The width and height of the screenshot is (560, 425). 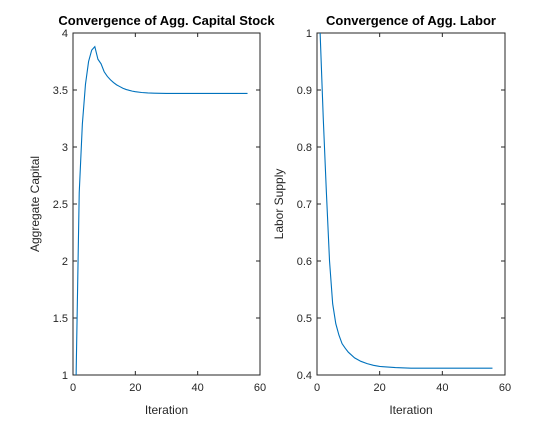 What do you see at coordinates (279, 204) in the screenshot?
I see `labor-y-axis-label: Labor Supply` at bounding box center [279, 204].